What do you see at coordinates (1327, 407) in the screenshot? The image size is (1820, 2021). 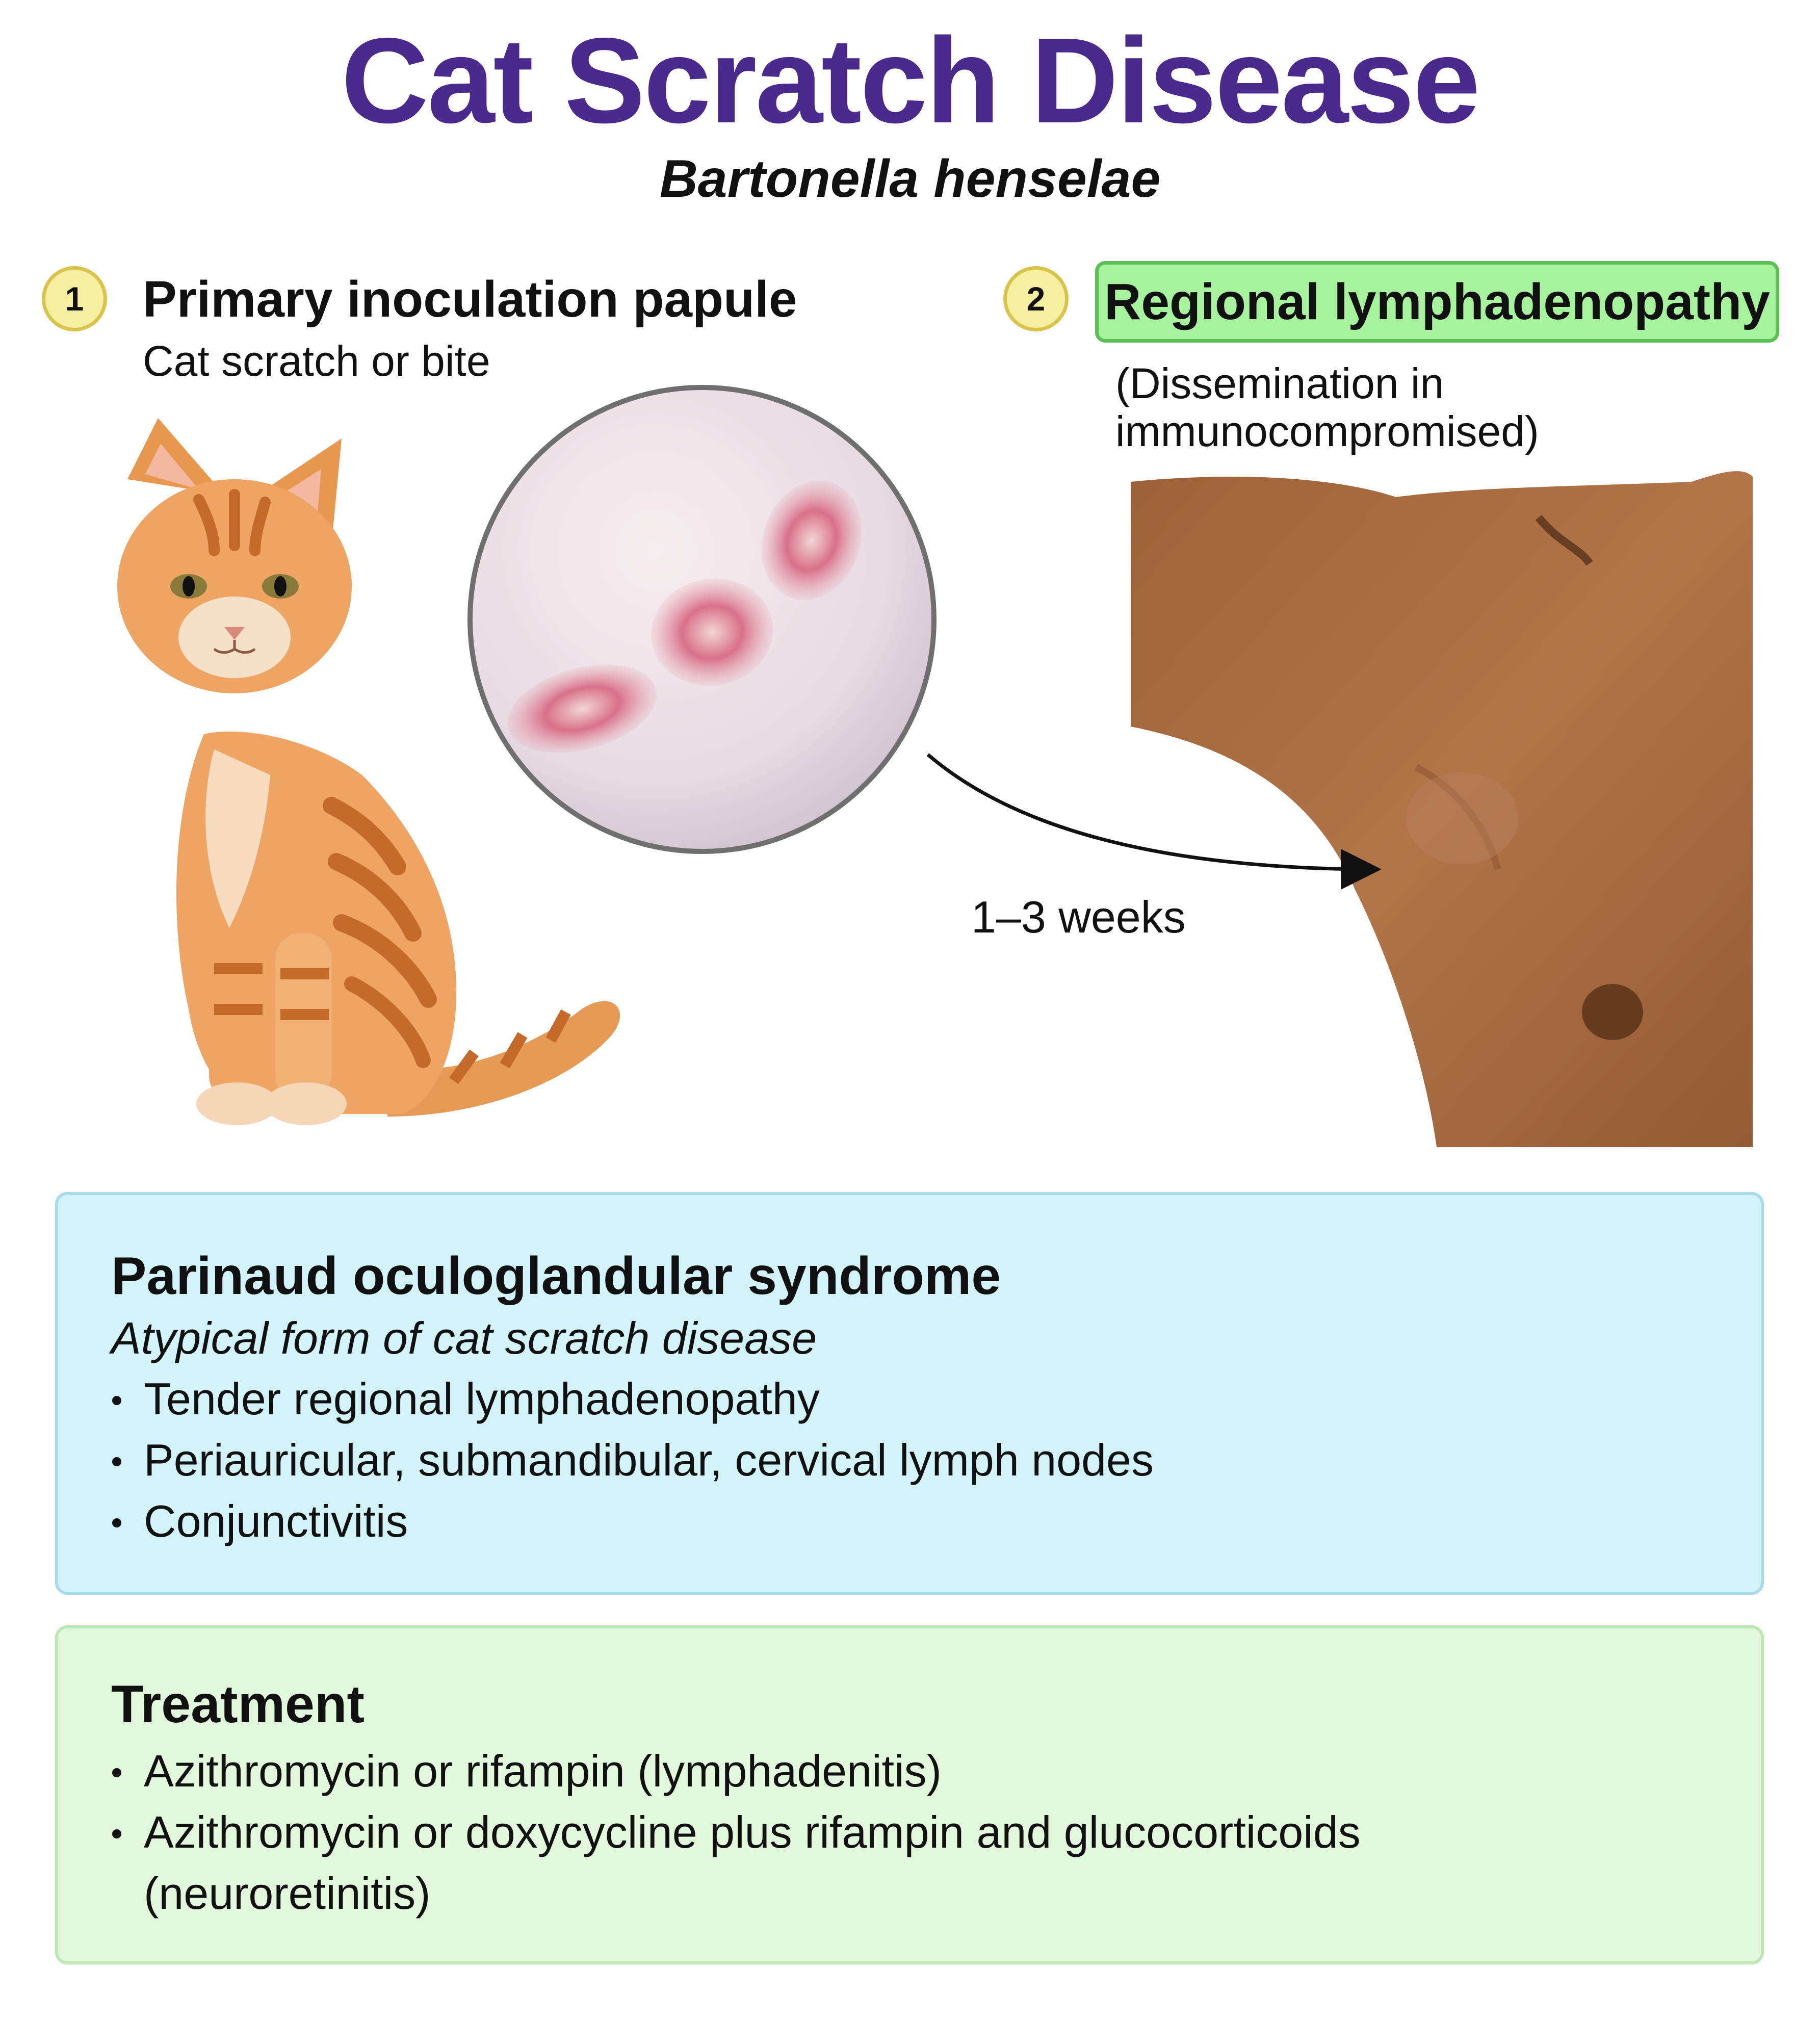 I see `step-2-note: (Dissemination in immunocompromised)` at bounding box center [1327, 407].